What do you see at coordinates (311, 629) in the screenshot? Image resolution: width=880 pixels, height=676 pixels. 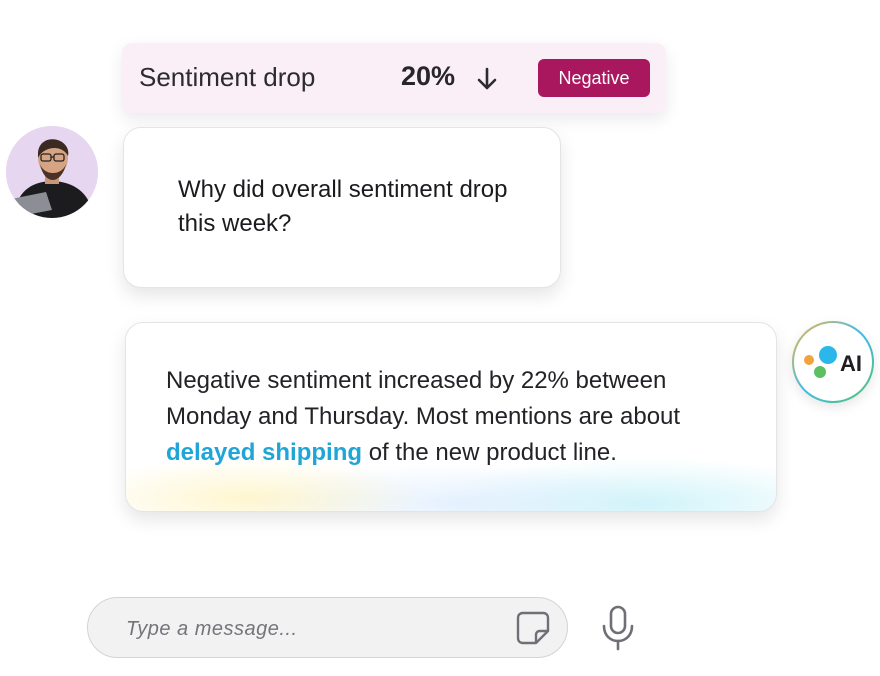 I see `message-input` at bounding box center [311, 629].